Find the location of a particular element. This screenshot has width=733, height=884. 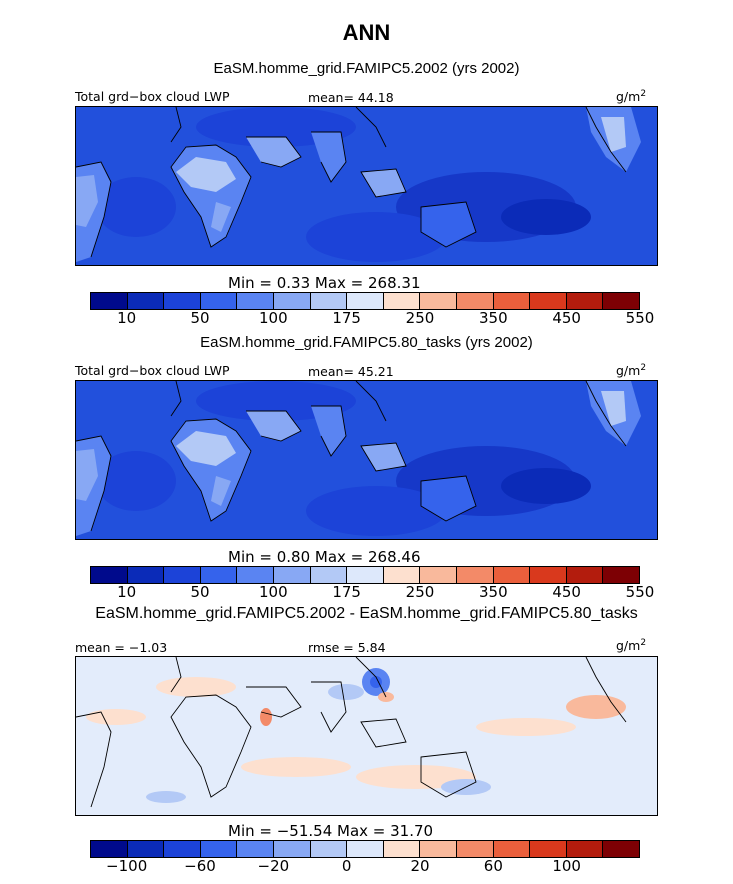

panel-2-variable-label: Total grd−box cloud LWP is located at coordinates (152, 370).